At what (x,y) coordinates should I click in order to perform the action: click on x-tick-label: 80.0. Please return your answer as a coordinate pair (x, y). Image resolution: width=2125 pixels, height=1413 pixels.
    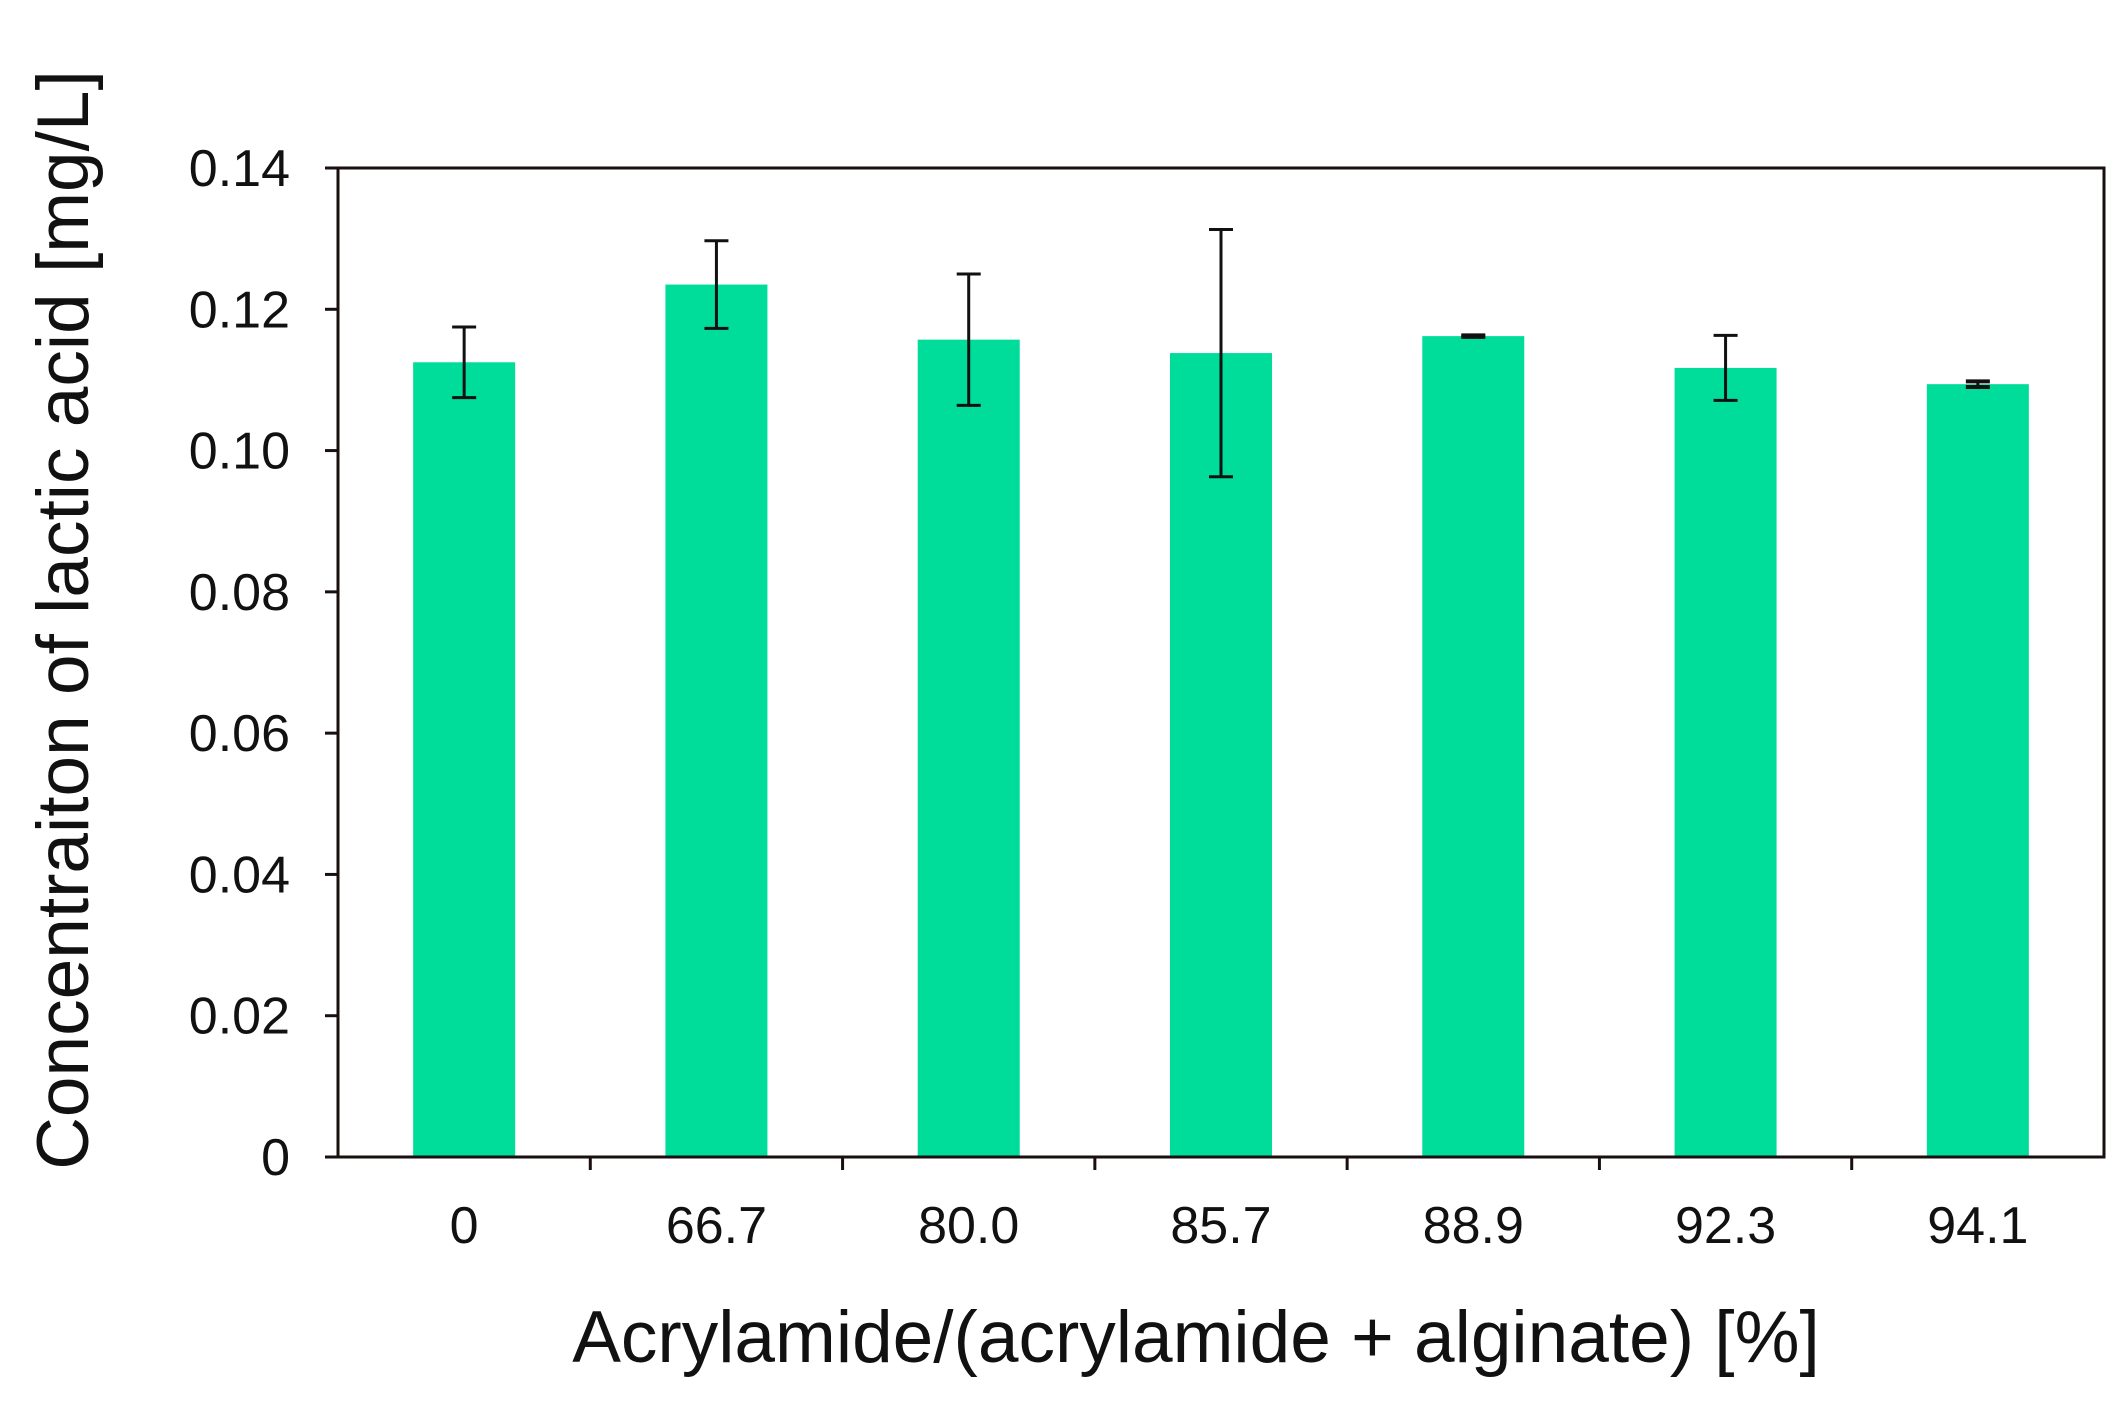
    Looking at the image, I should click on (968, 1226).